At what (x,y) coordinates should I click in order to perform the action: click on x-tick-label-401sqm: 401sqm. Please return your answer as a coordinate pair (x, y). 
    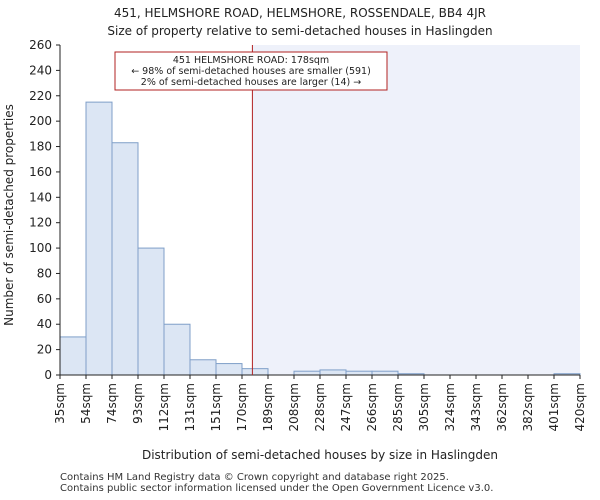
    Looking at the image, I should click on (554, 407).